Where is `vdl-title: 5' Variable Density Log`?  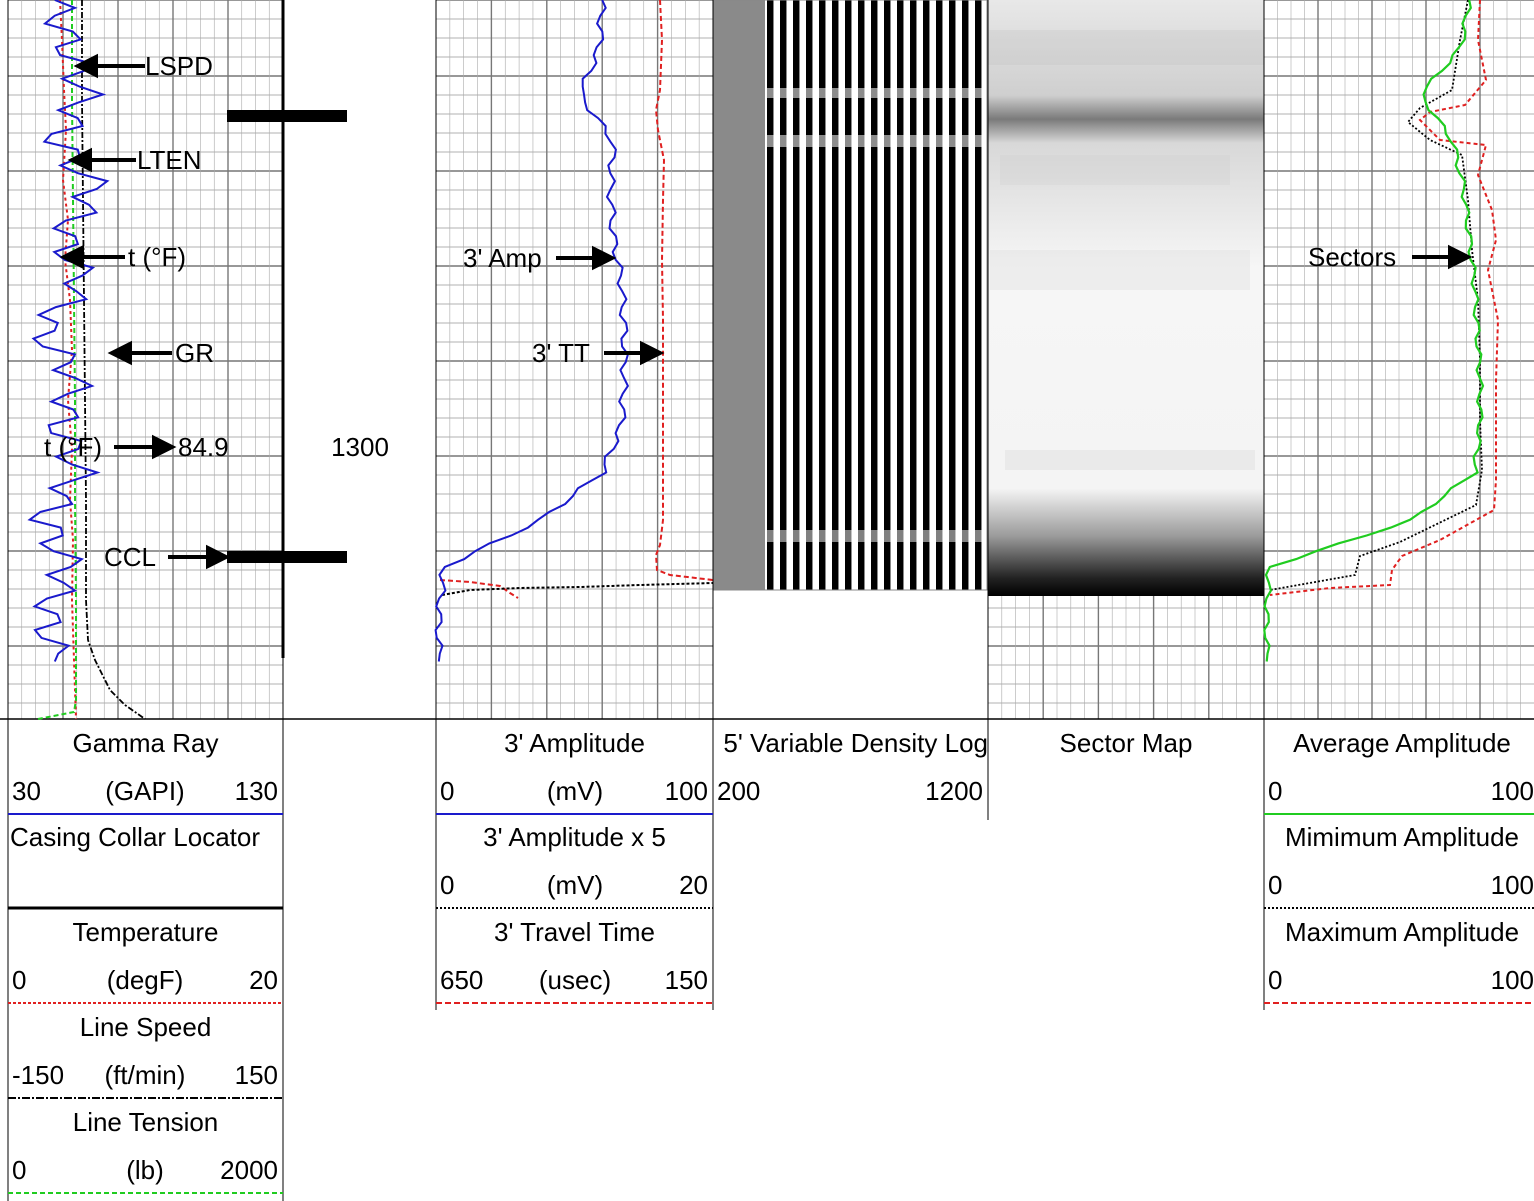
vdl-title: 5' Variable Density Log is located at coordinates (855, 743).